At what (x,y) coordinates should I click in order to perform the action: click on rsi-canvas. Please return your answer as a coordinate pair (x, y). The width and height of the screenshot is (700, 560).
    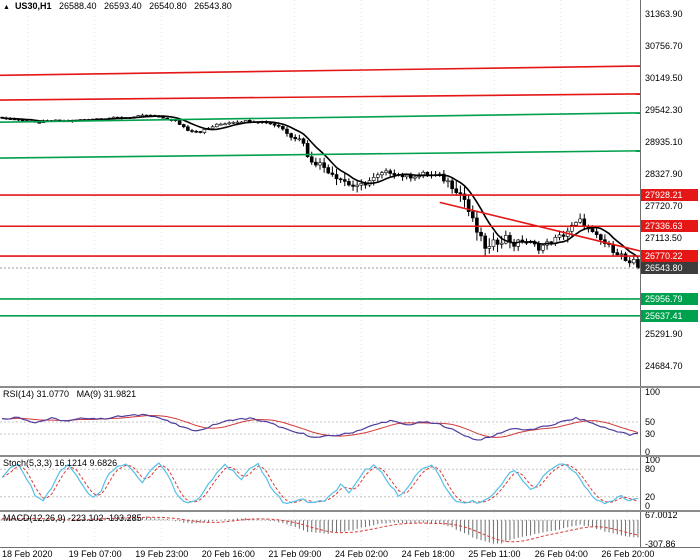
    Looking at the image, I should click on (320, 421).